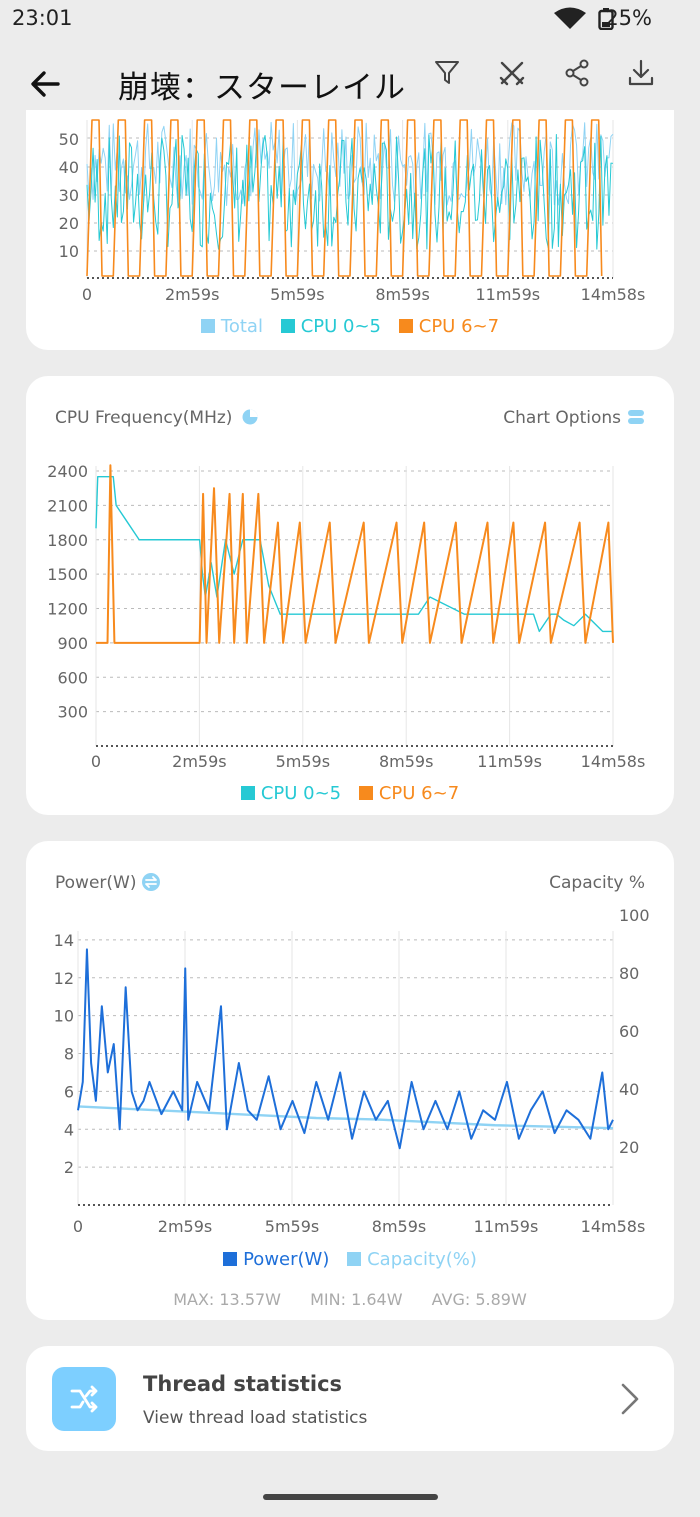 The height and width of the screenshot is (1517, 700). Describe the element at coordinates (69, 195) in the screenshot. I see `y-tick-label: 30` at that location.